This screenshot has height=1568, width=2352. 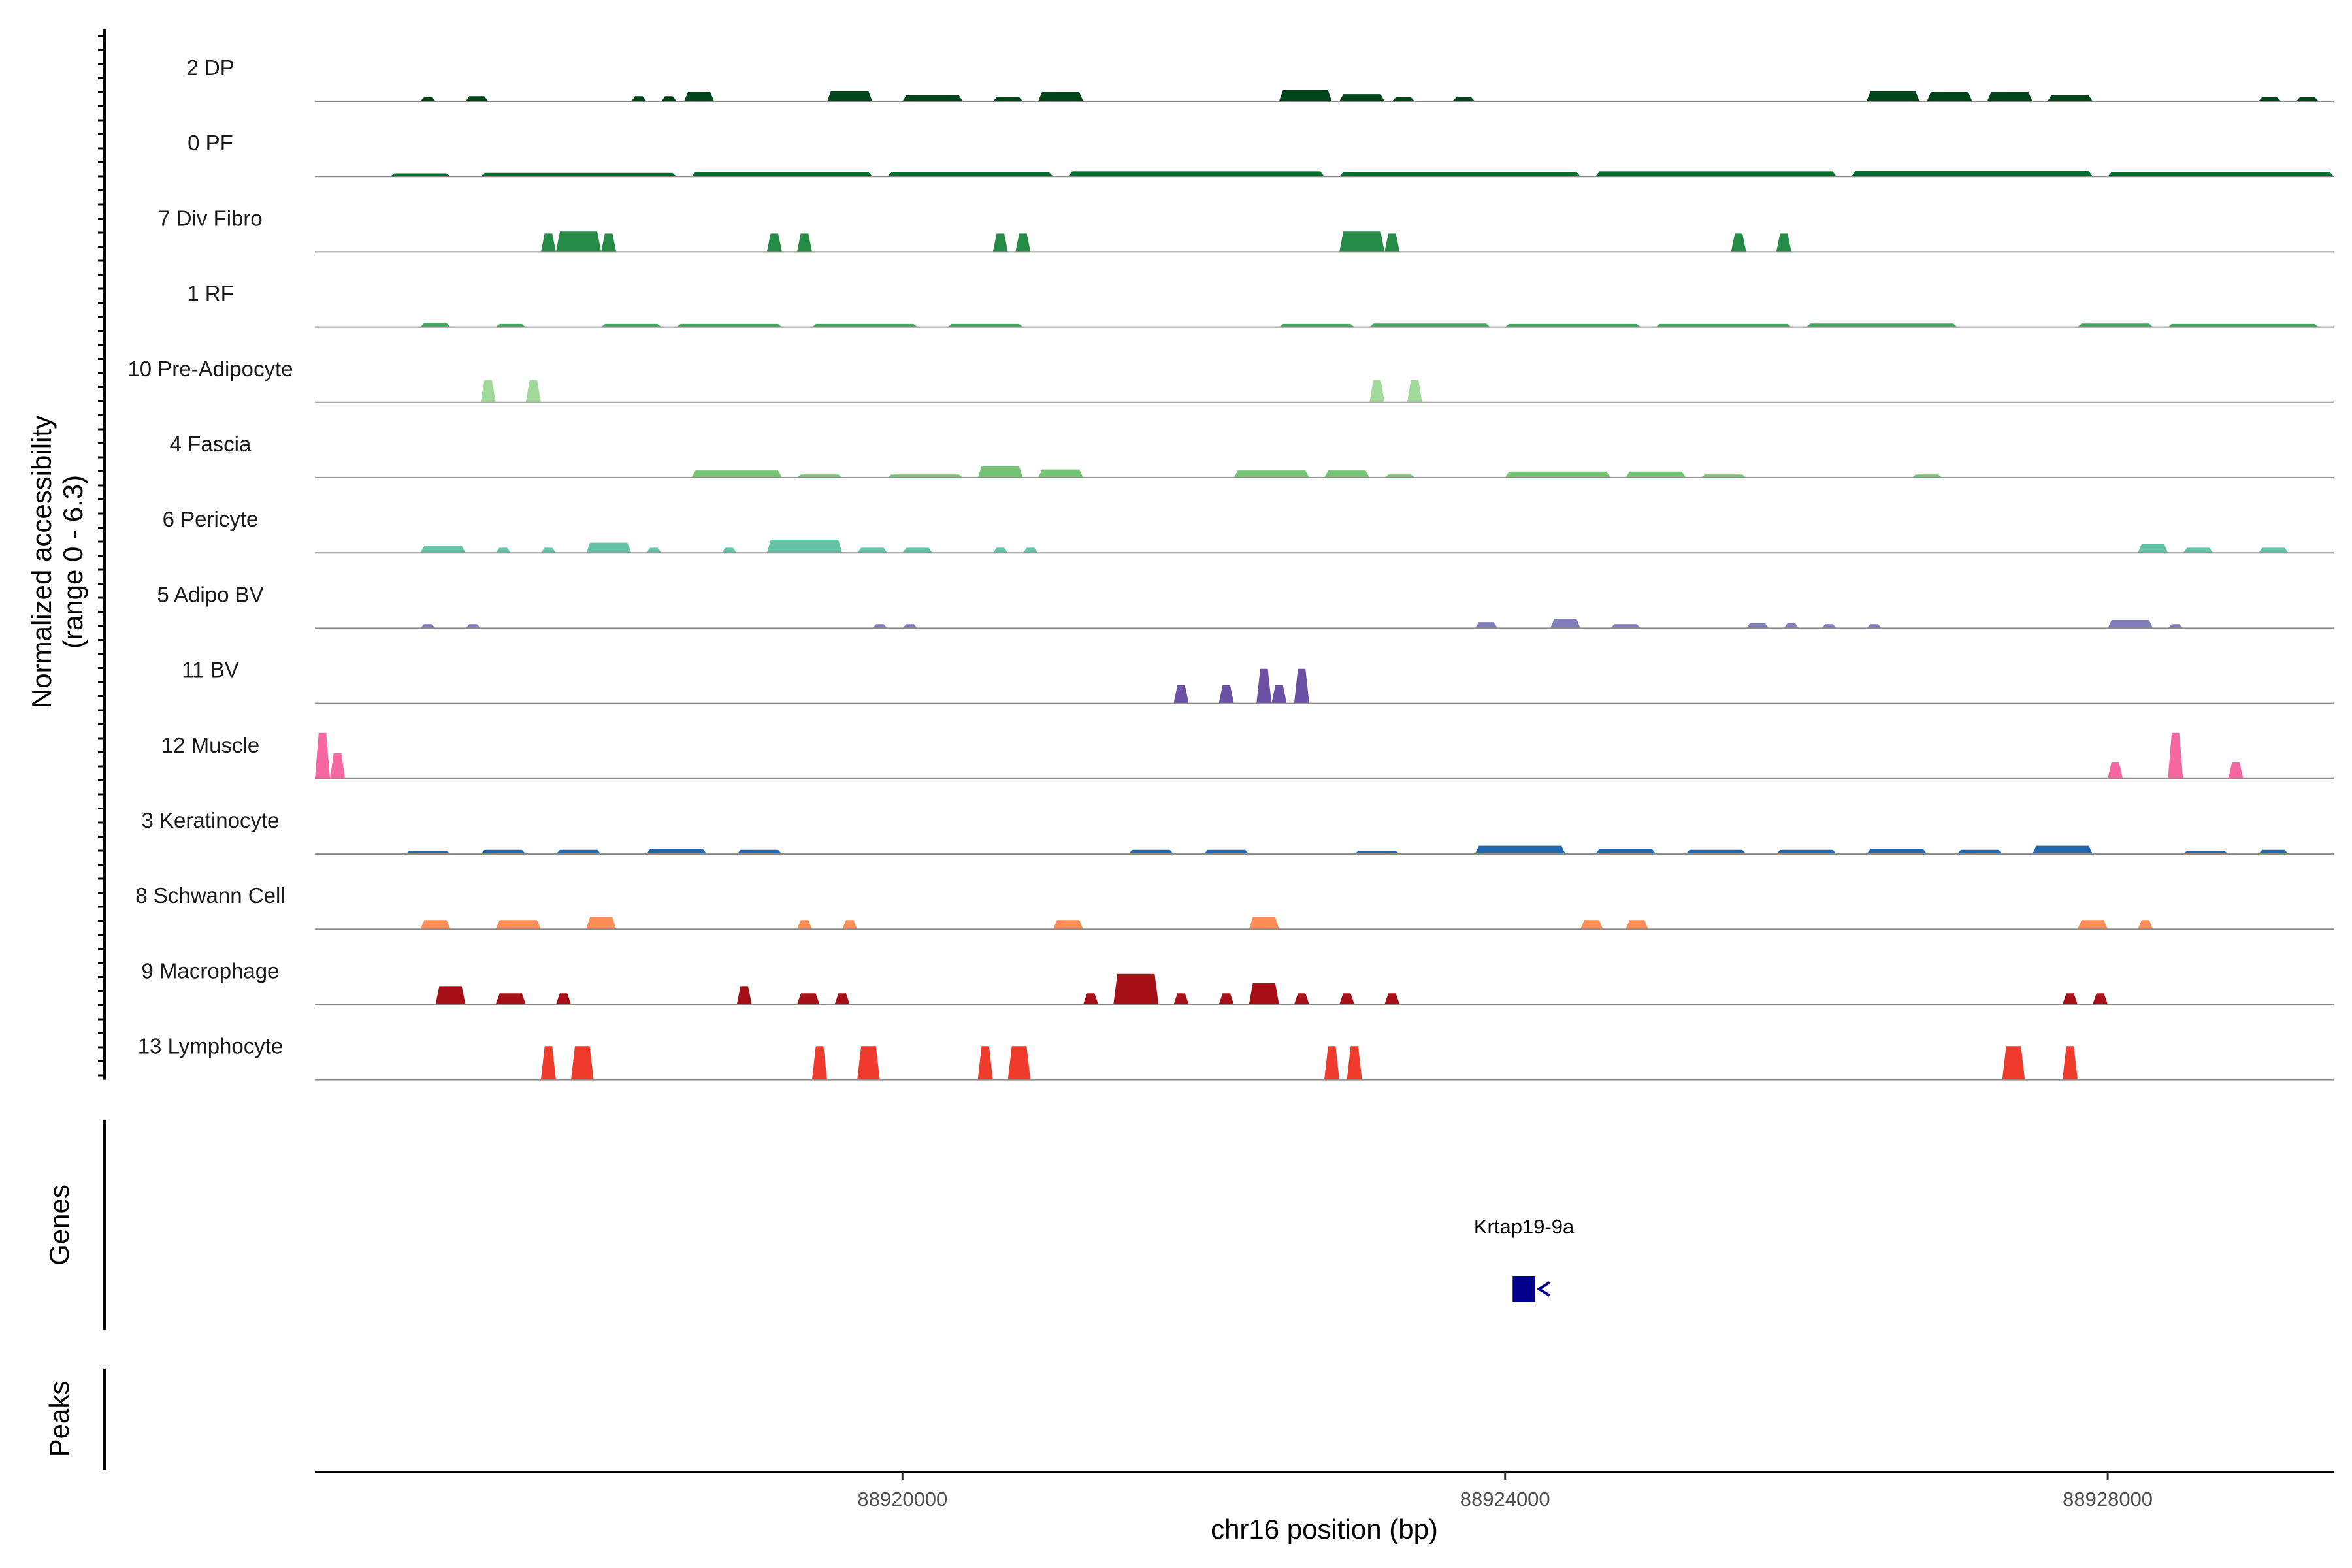 What do you see at coordinates (902, 1499) in the screenshot?
I see `x-tick-label: 88920000` at bounding box center [902, 1499].